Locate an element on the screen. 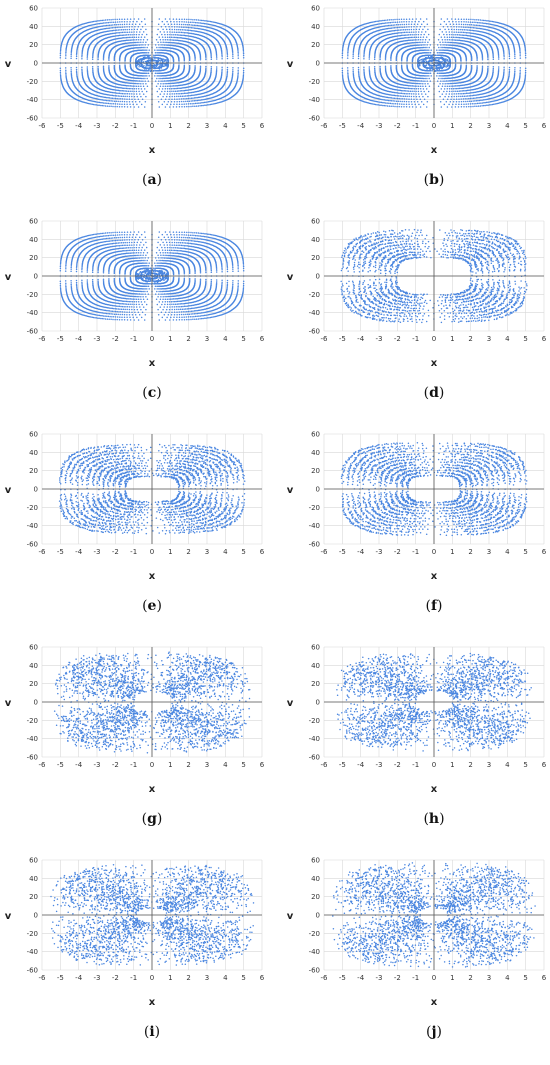  y-tick-label: -60 is located at coordinates (32, 119).